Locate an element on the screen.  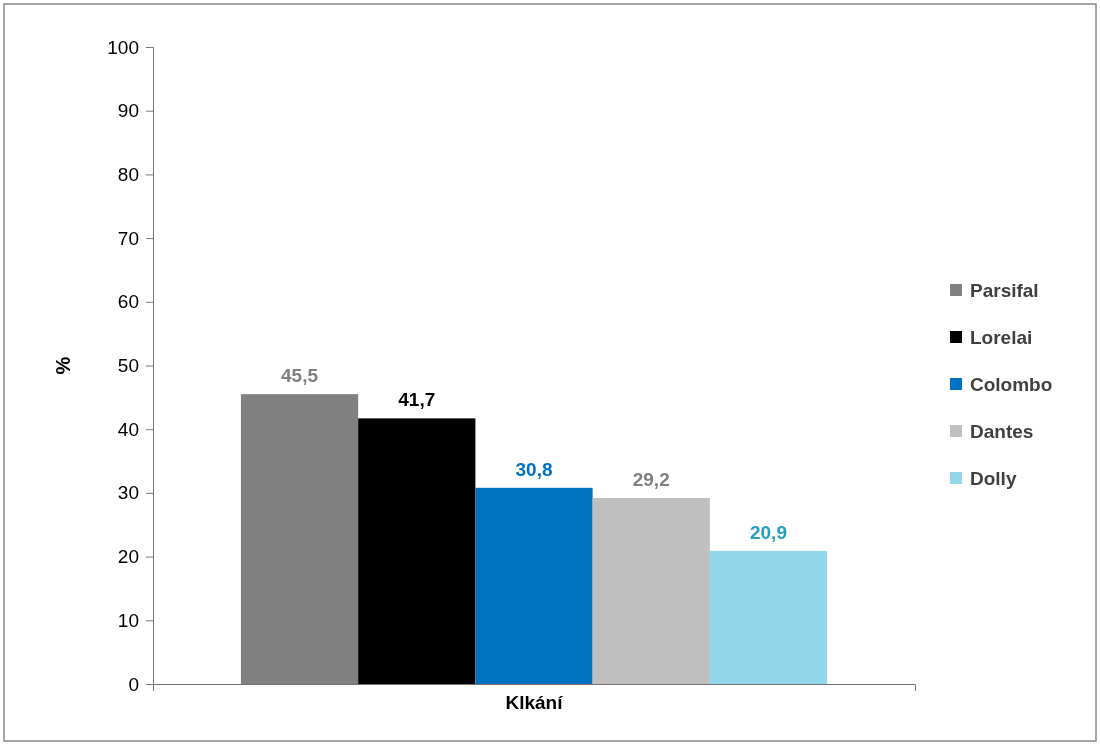
y-tick-label: 80 is located at coordinates (128, 174).